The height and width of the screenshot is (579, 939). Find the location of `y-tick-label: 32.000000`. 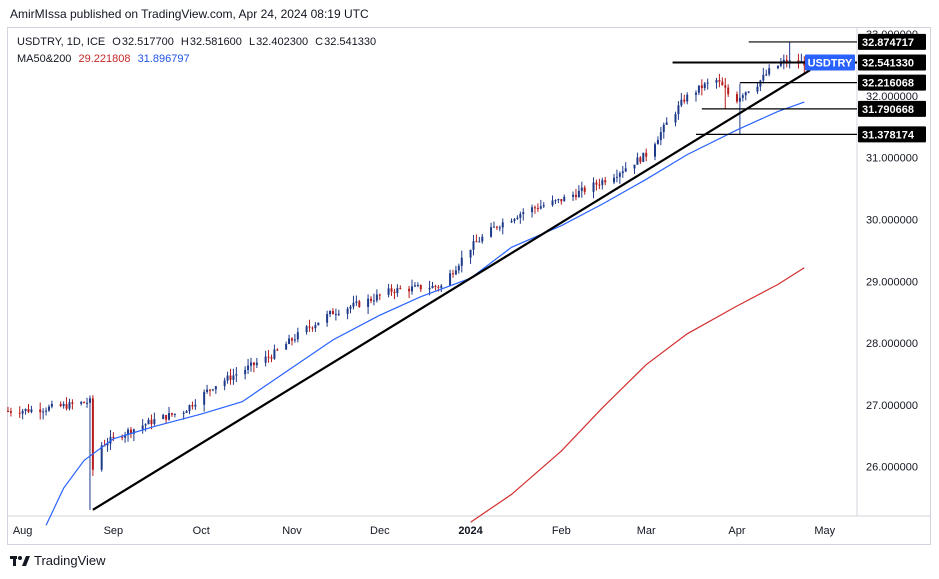

y-tick-label: 32.000000 is located at coordinates (892, 97).